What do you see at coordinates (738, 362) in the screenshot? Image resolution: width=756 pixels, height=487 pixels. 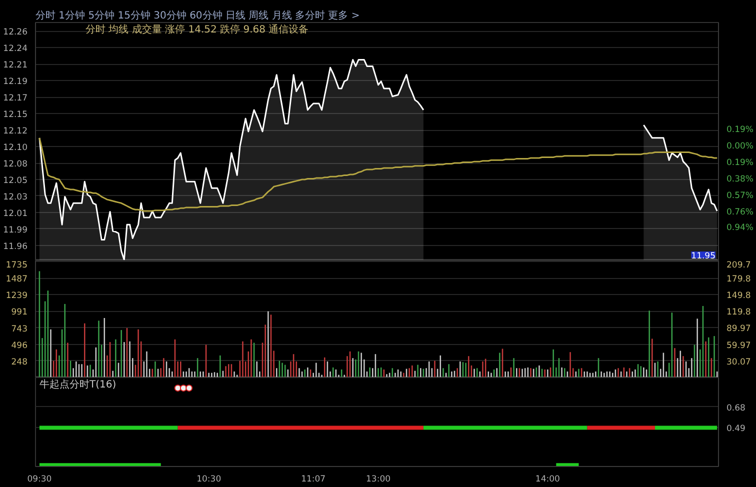 I see `y2-tick-label: 30.07` at bounding box center [738, 362].